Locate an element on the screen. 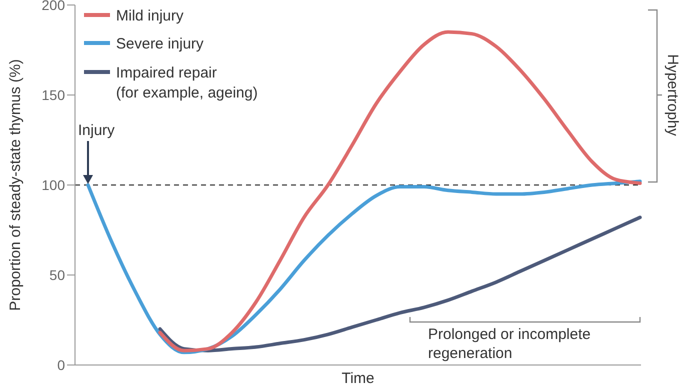  y-tick-label: 0 is located at coordinates (61, 364).